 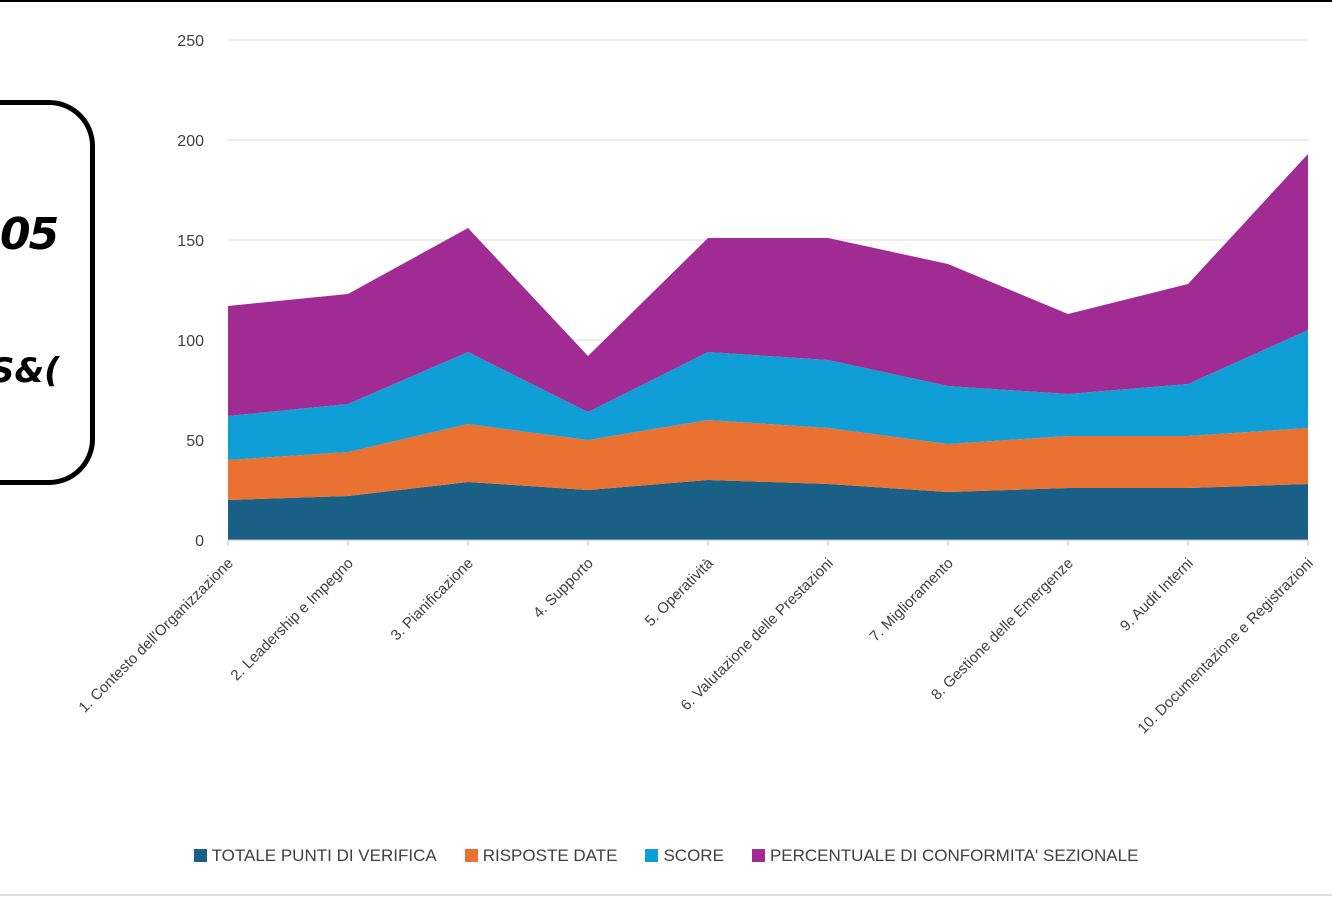 What do you see at coordinates (563, 588) in the screenshot?
I see `x-tick-label: 4. Supporto` at bounding box center [563, 588].